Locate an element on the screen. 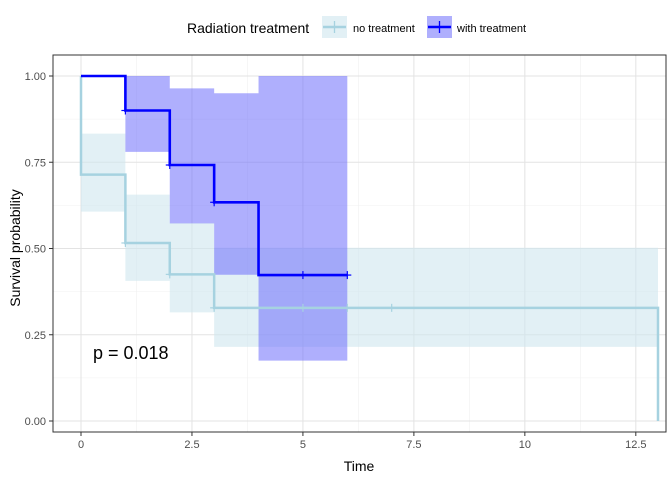 The height and width of the screenshot is (485, 672). legend-items: no treatment with treatment is located at coordinates (424, 27).